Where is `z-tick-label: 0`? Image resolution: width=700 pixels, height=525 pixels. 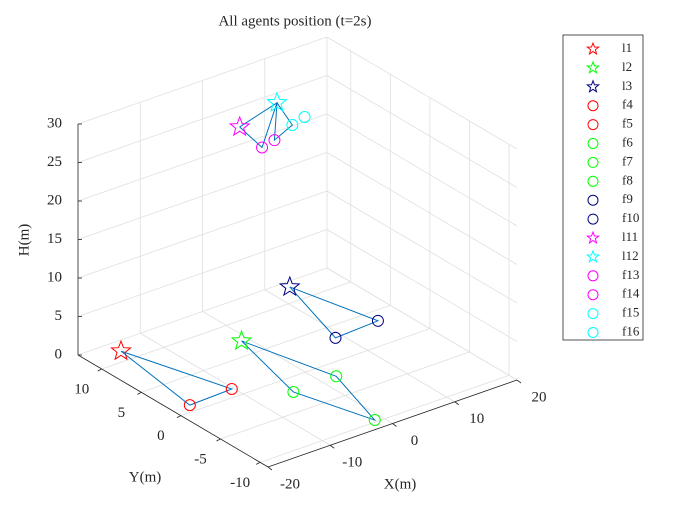 z-tick-label: 0 is located at coordinates (59, 354).